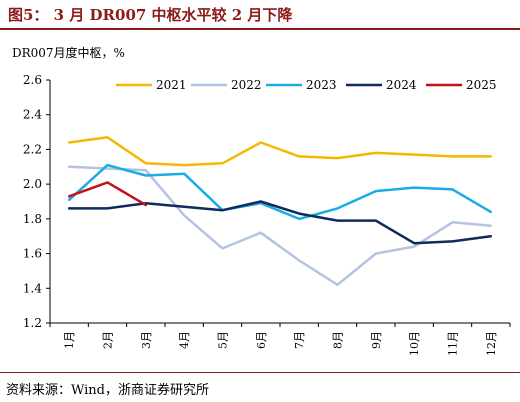 The image size is (520, 402). Describe the element at coordinates (491, 343) in the screenshot. I see `x-tick-label: 12月` at that location.